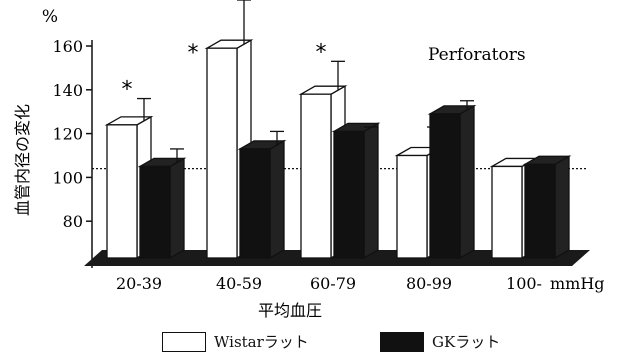  I want to click on chart-title: Perforators, so click(477, 55).